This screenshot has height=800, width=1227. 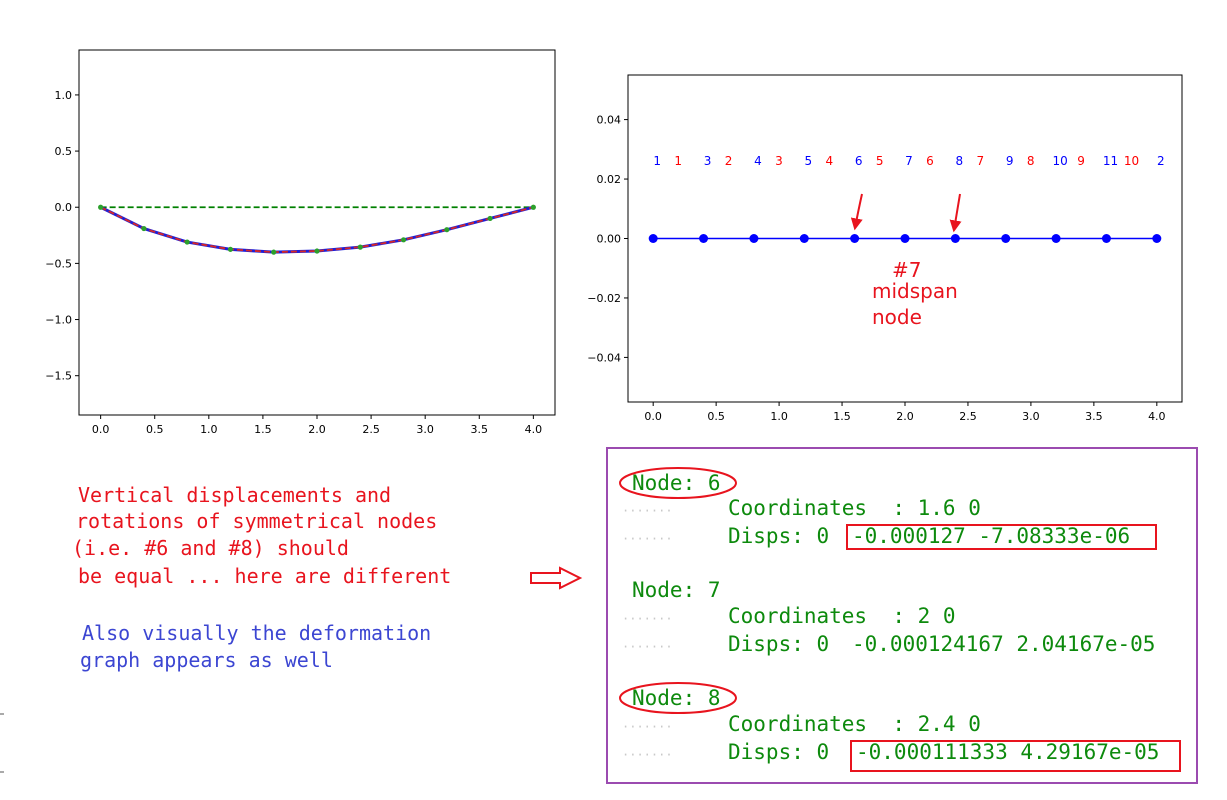 I want to click on note-blue-line-1: Also visually the deformation, so click(x=256, y=633).